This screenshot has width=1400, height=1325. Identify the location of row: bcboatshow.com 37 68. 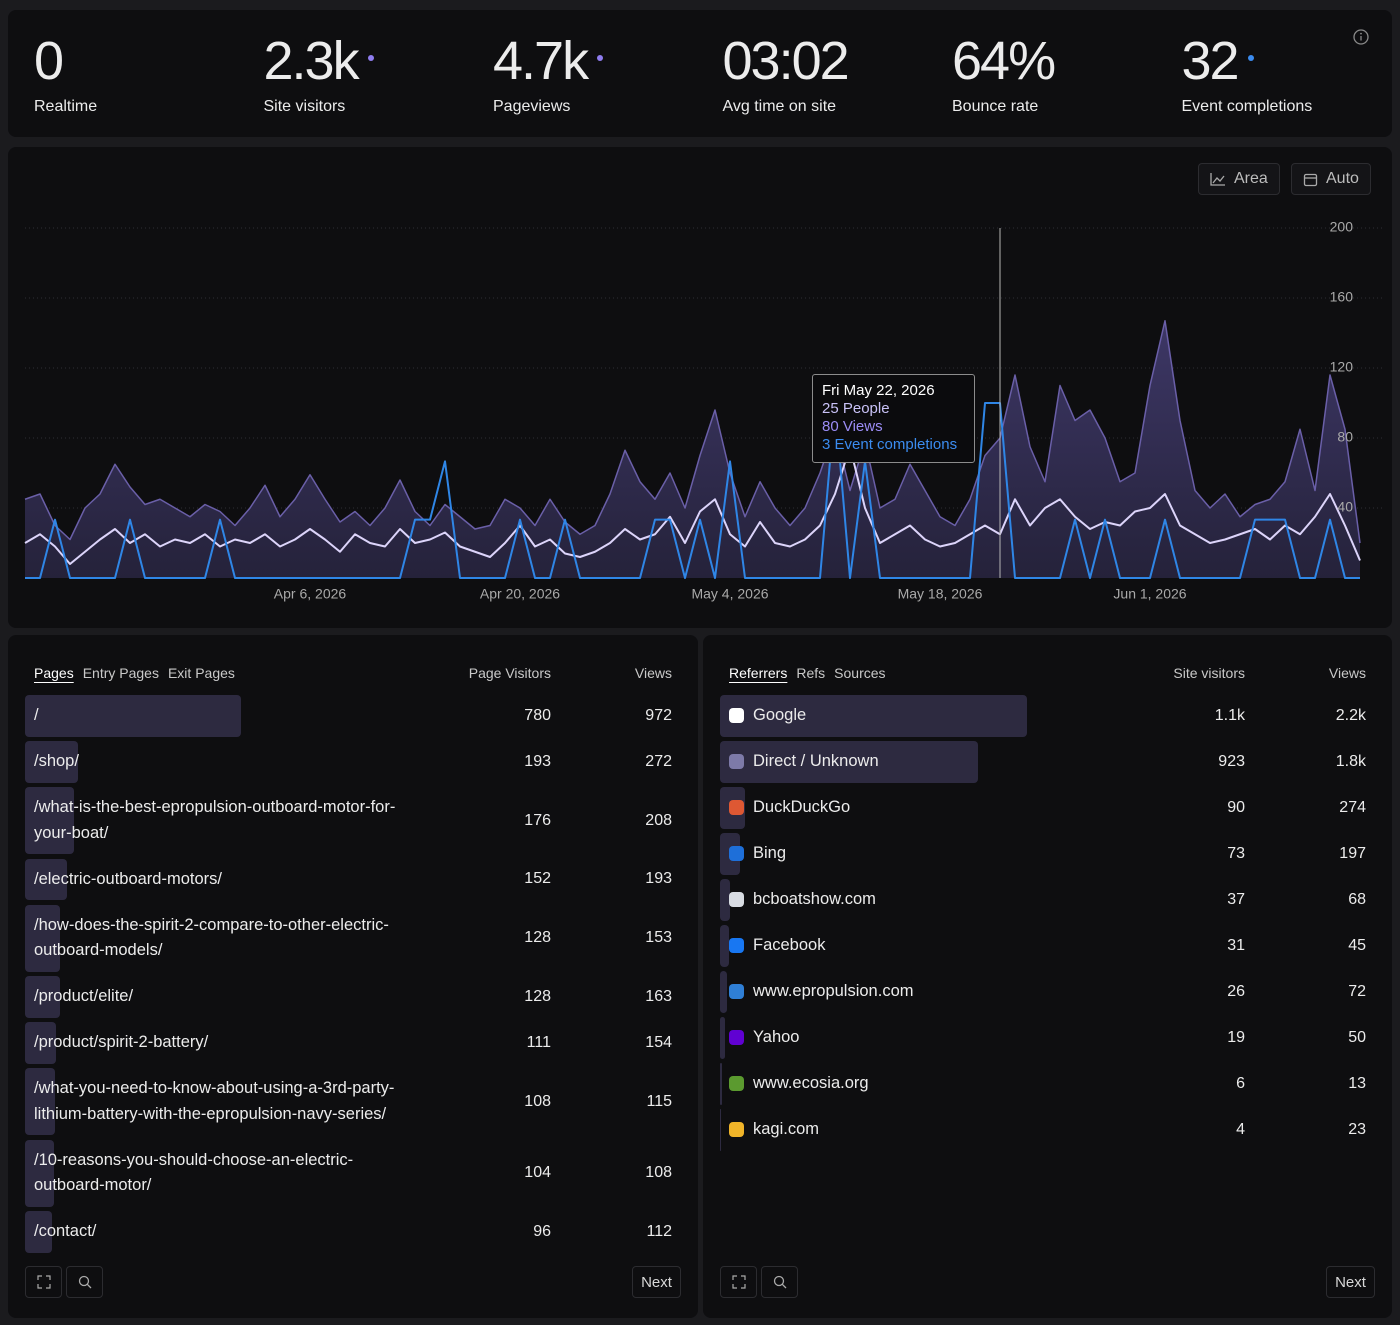
(1043, 900).